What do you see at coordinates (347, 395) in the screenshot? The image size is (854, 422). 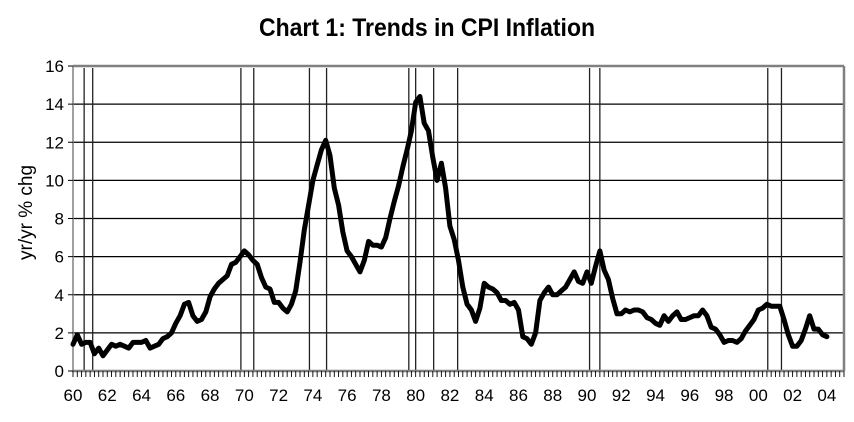 I see `x-tick-label: 76` at bounding box center [347, 395].